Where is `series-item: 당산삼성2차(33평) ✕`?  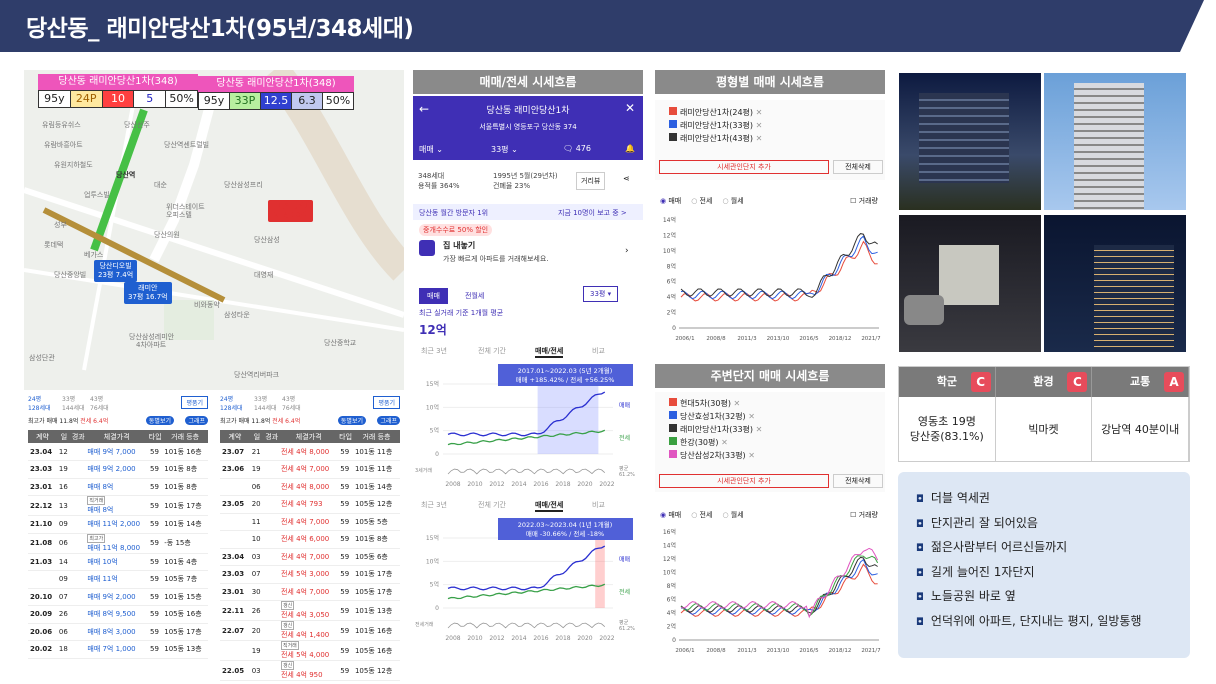
series-item: 당산삼성2차(33평) ✕ is located at coordinates (715, 455).